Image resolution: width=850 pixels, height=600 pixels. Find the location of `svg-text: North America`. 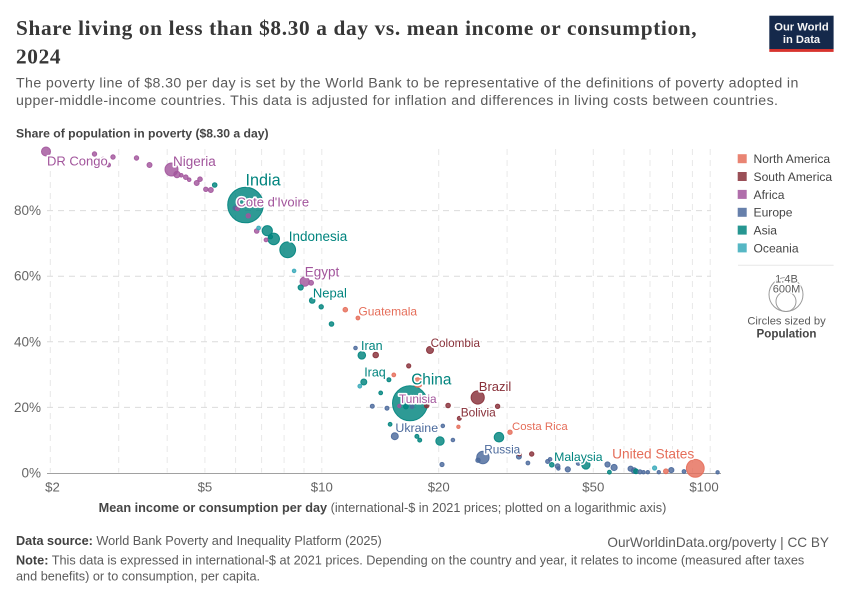

svg-text: North America is located at coordinates (792, 159).